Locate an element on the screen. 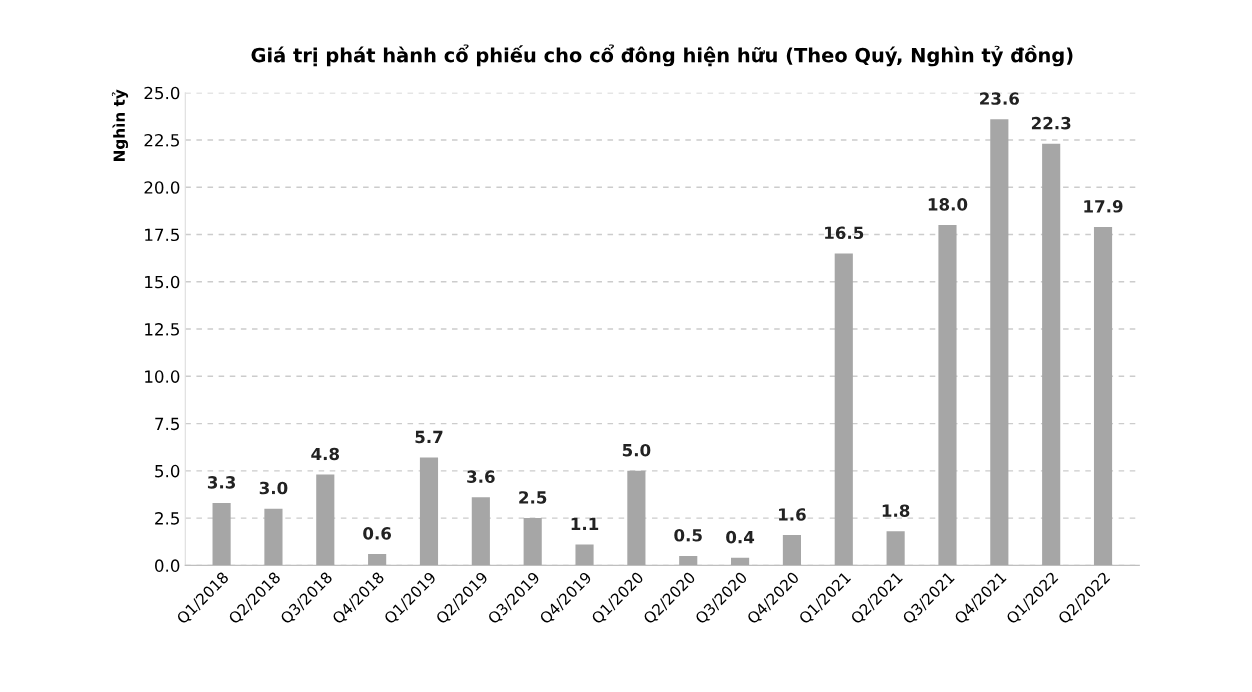 The image size is (1252, 692). y-tick-label: 17.5 is located at coordinates (162, 235).